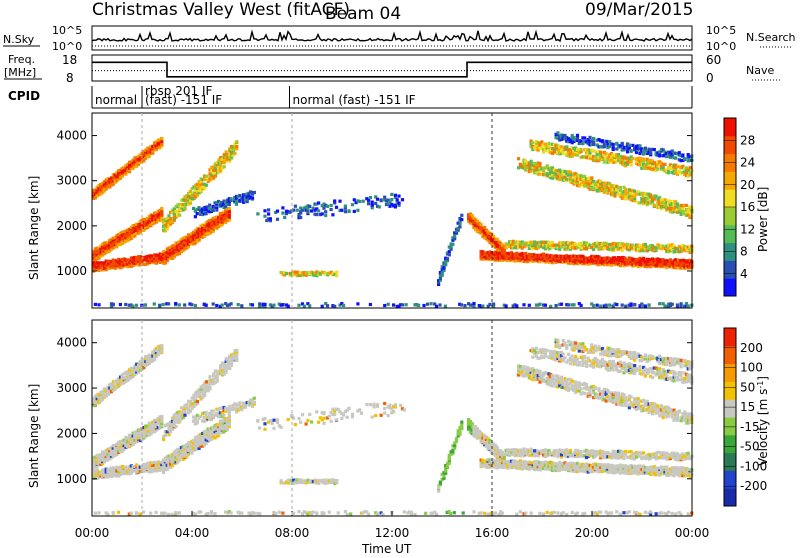 The width and height of the screenshot is (800, 558). I want to click on frequency-series-line, so click(392, 69).